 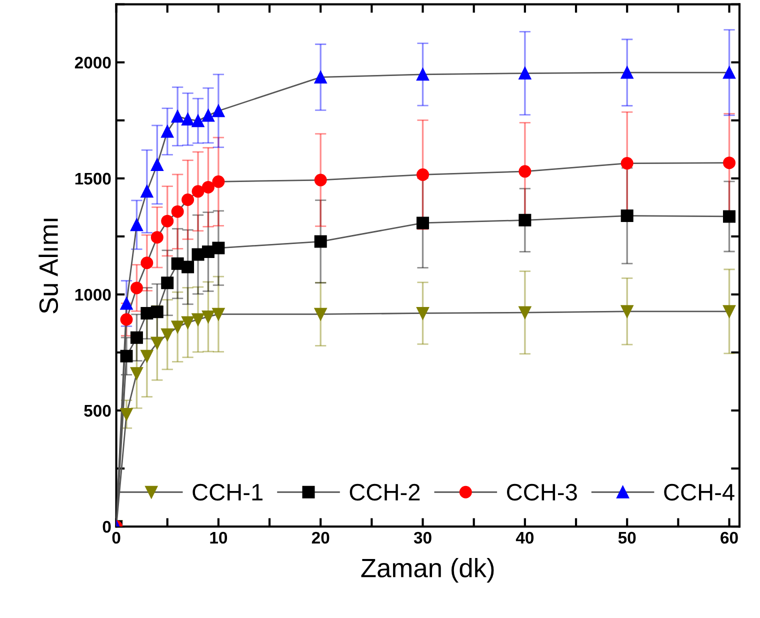 I want to click on legend-label: CCH-4, so click(x=699, y=492).